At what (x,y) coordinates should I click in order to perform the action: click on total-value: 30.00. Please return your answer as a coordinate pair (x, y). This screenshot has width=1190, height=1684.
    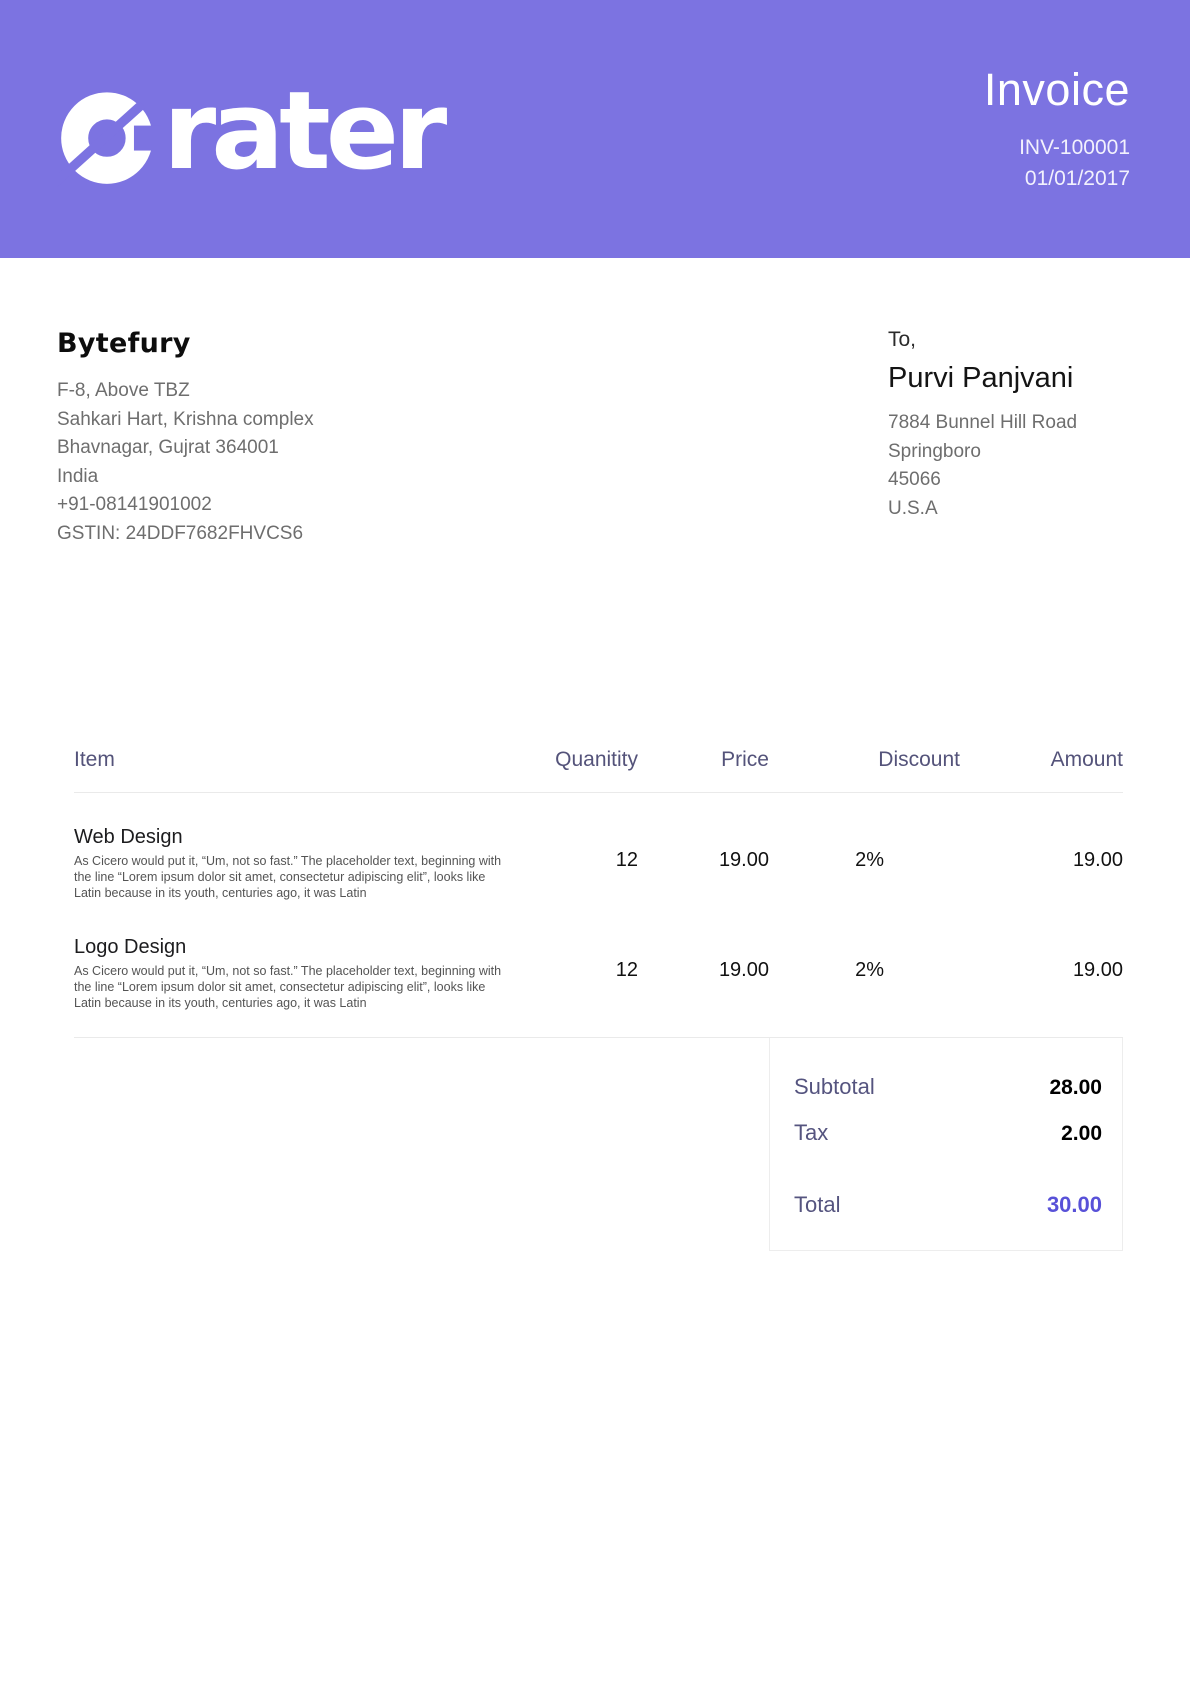
    Looking at the image, I should click on (1074, 1204).